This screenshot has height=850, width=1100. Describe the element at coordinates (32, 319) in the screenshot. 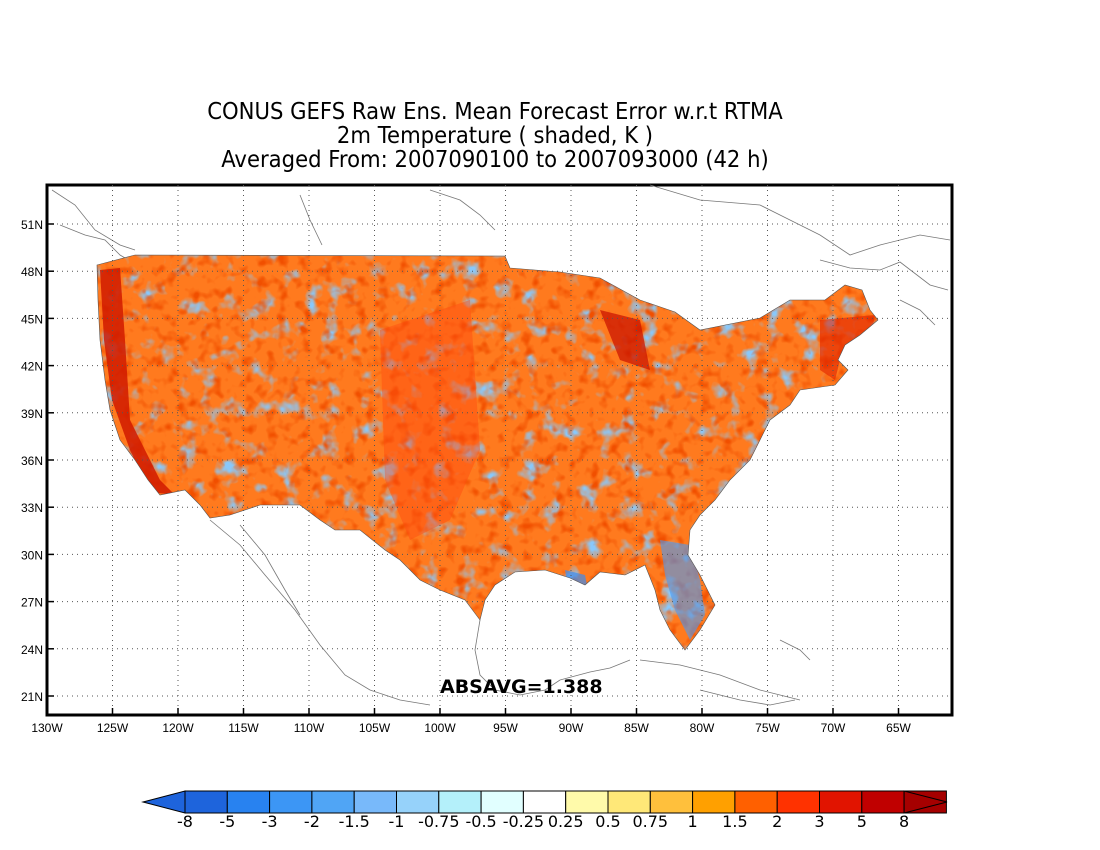

I see `lat-label: 45N` at that location.